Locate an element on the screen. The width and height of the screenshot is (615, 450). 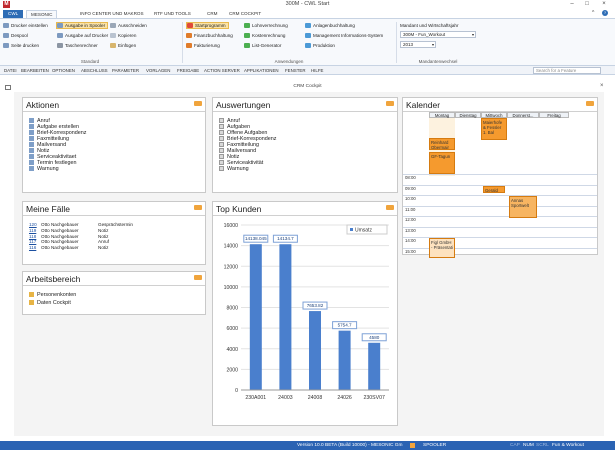
anlagenbuchhaltung-button: Anlagenbuchhaltung is located at coordinates (330, 25).